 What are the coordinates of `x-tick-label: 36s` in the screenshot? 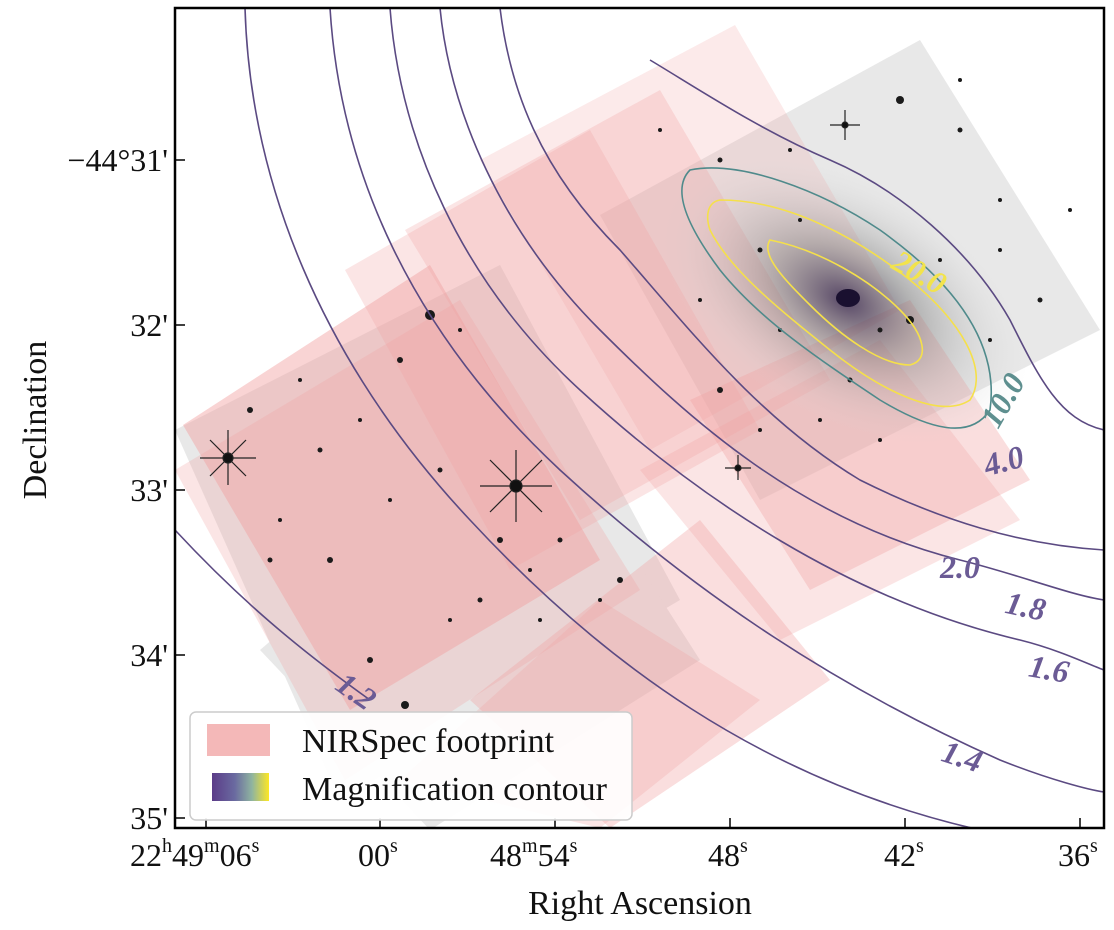 It's located at (1078, 854).